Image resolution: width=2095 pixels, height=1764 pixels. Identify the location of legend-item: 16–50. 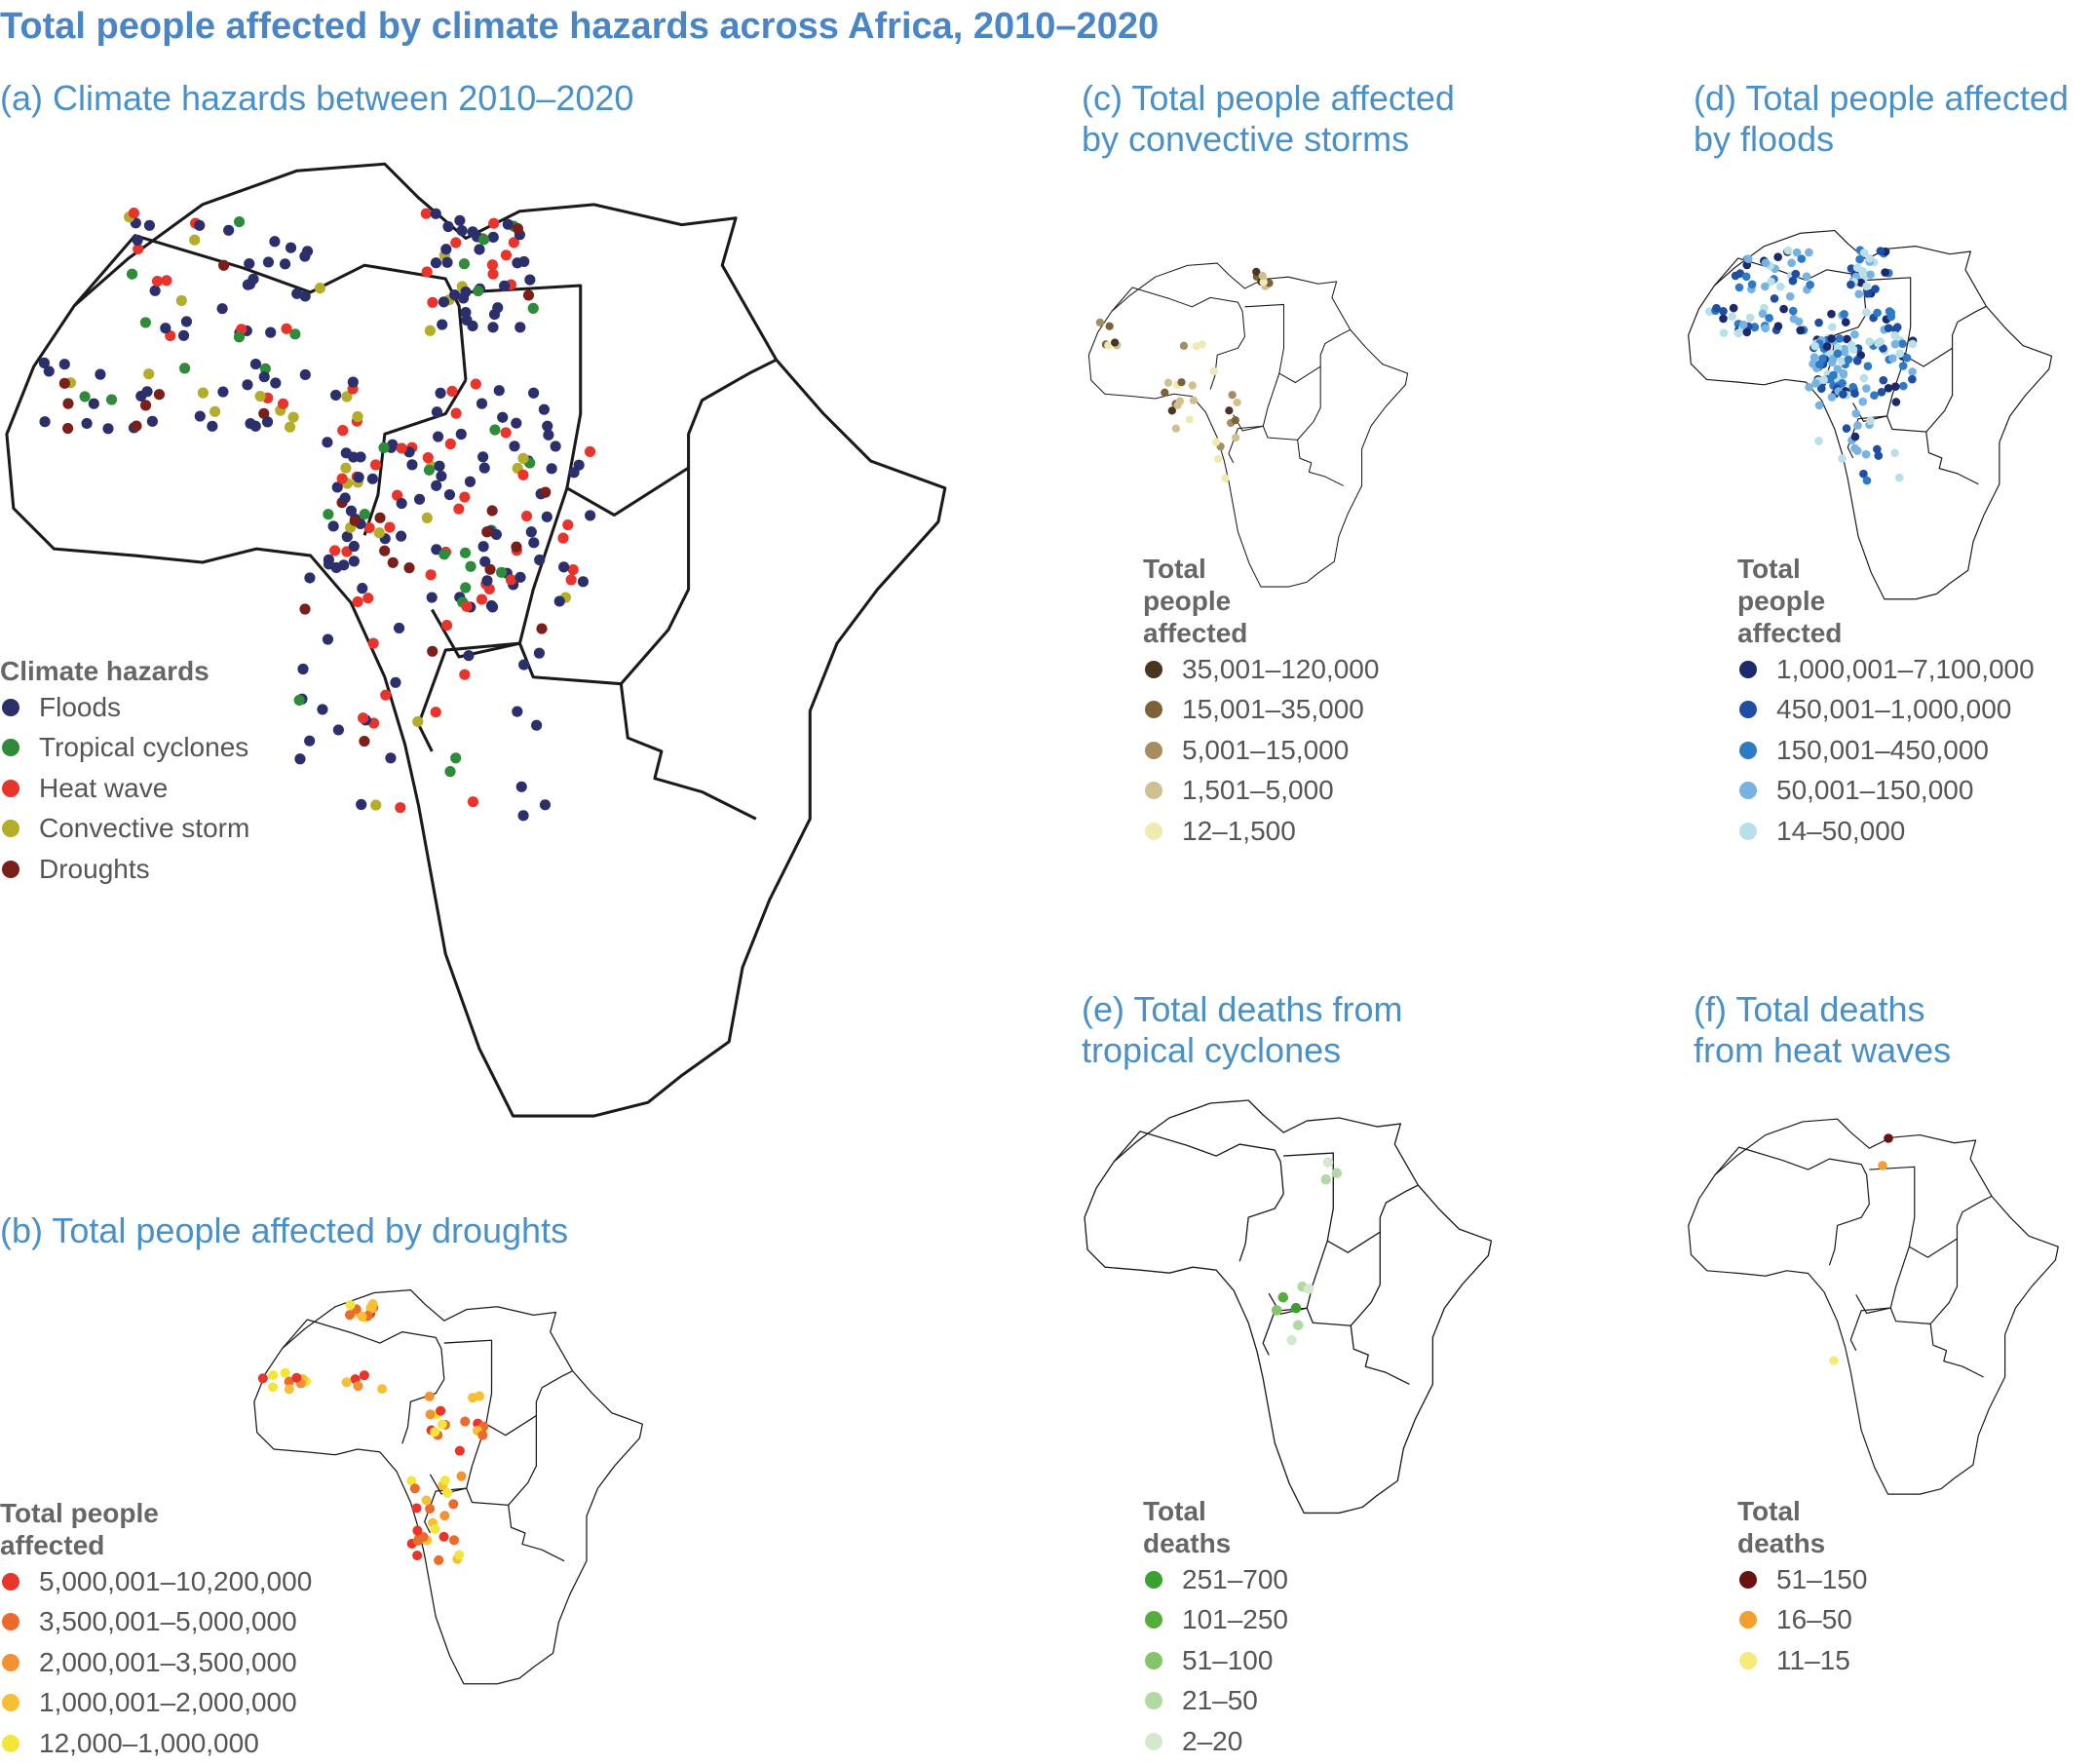
(1802, 1620).